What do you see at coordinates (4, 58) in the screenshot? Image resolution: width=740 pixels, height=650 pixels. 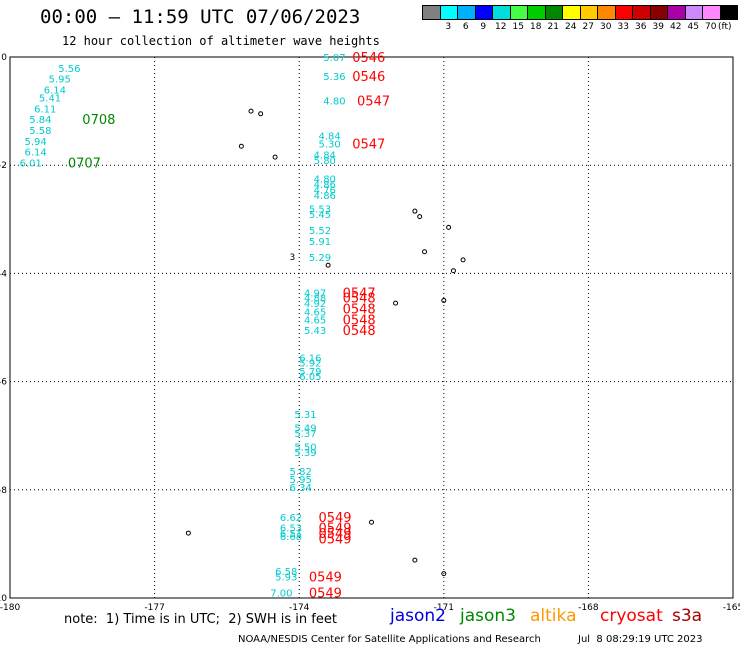 I see `y-tick-label: 0` at bounding box center [4, 58].